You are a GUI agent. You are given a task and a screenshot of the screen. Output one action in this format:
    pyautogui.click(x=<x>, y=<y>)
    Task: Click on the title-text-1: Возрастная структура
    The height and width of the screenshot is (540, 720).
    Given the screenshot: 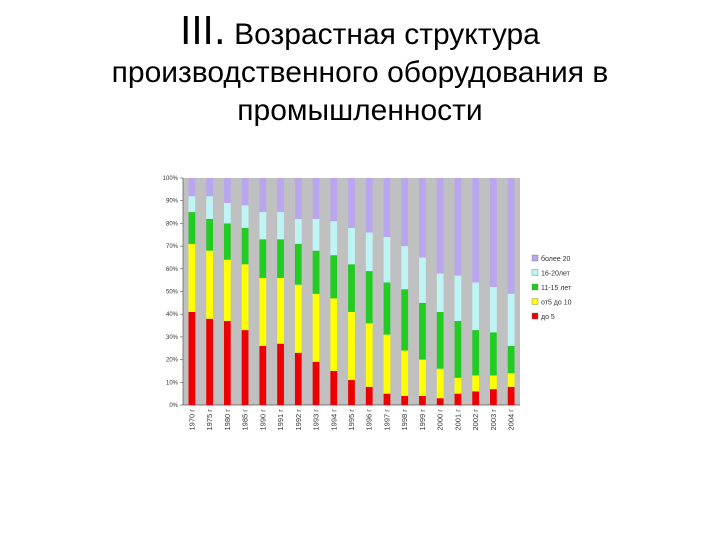 What is the action you would take?
    pyautogui.click(x=387, y=34)
    